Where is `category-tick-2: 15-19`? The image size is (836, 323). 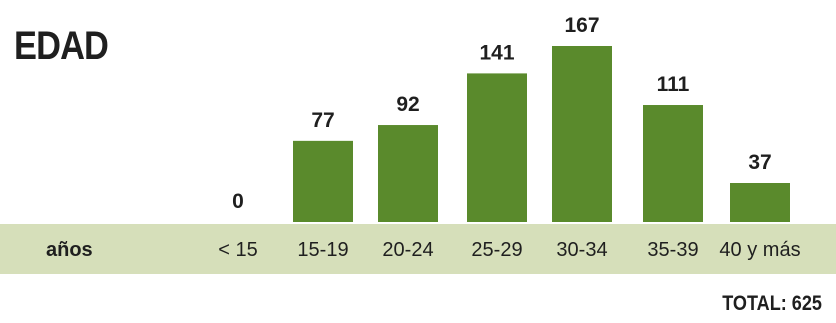 category-tick-2: 15-19 is located at coordinates (322, 250).